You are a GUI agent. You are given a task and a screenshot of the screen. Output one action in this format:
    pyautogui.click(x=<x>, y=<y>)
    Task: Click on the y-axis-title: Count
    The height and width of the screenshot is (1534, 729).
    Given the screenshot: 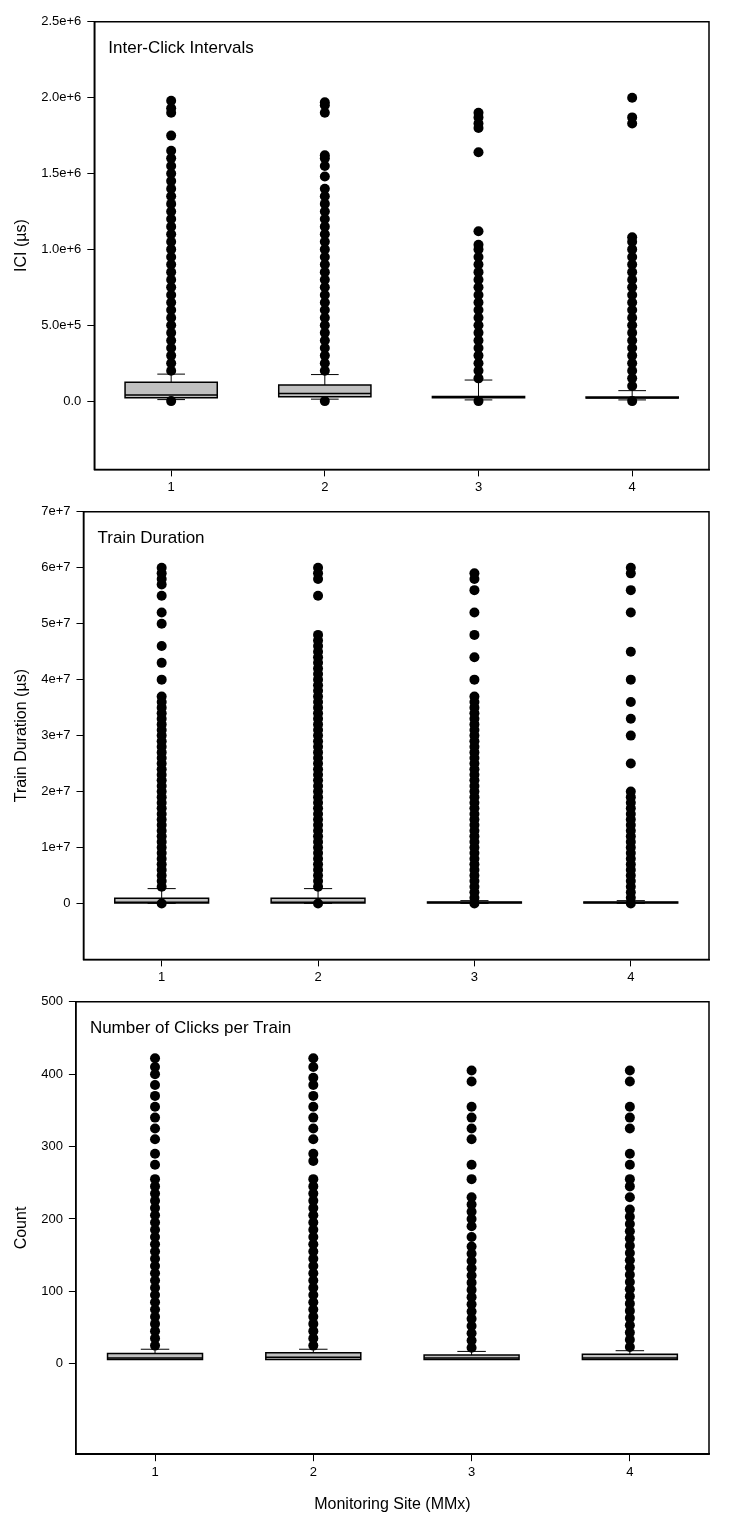 What is the action you would take?
    pyautogui.click(x=21, y=1228)
    